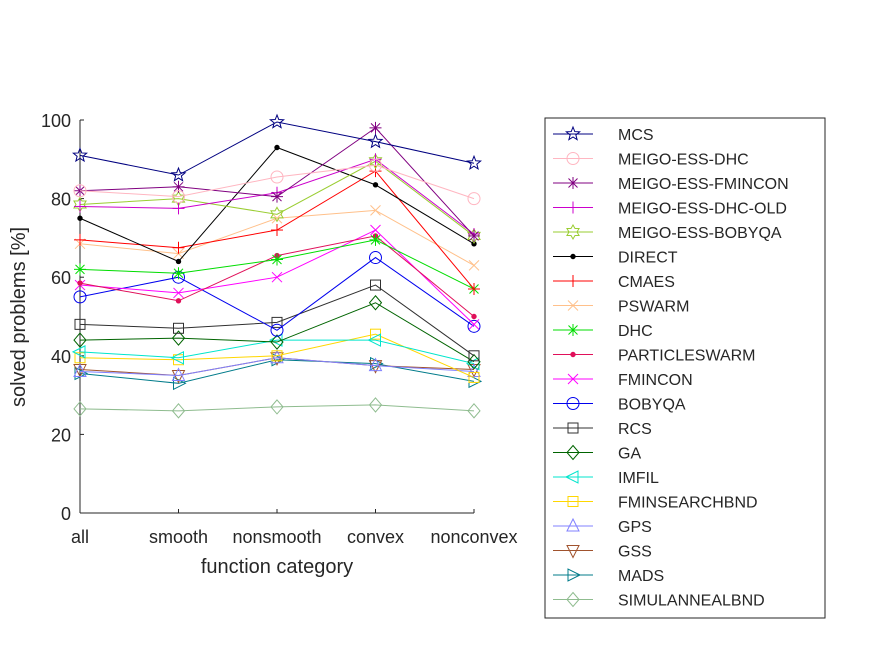 The height and width of the screenshot is (656, 875). I want to click on y-axis-label: solved problems [%], so click(19, 317).